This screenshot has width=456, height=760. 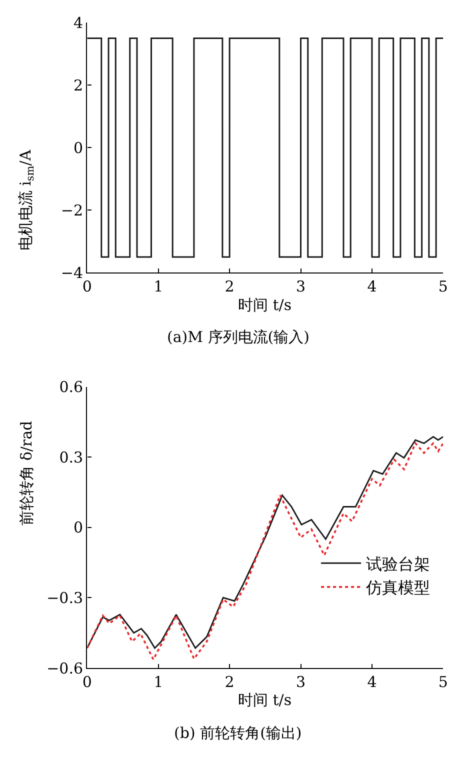 What do you see at coordinates (397, 588) in the screenshot?
I see `legend-label: 仿真模型` at bounding box center [397, 588].